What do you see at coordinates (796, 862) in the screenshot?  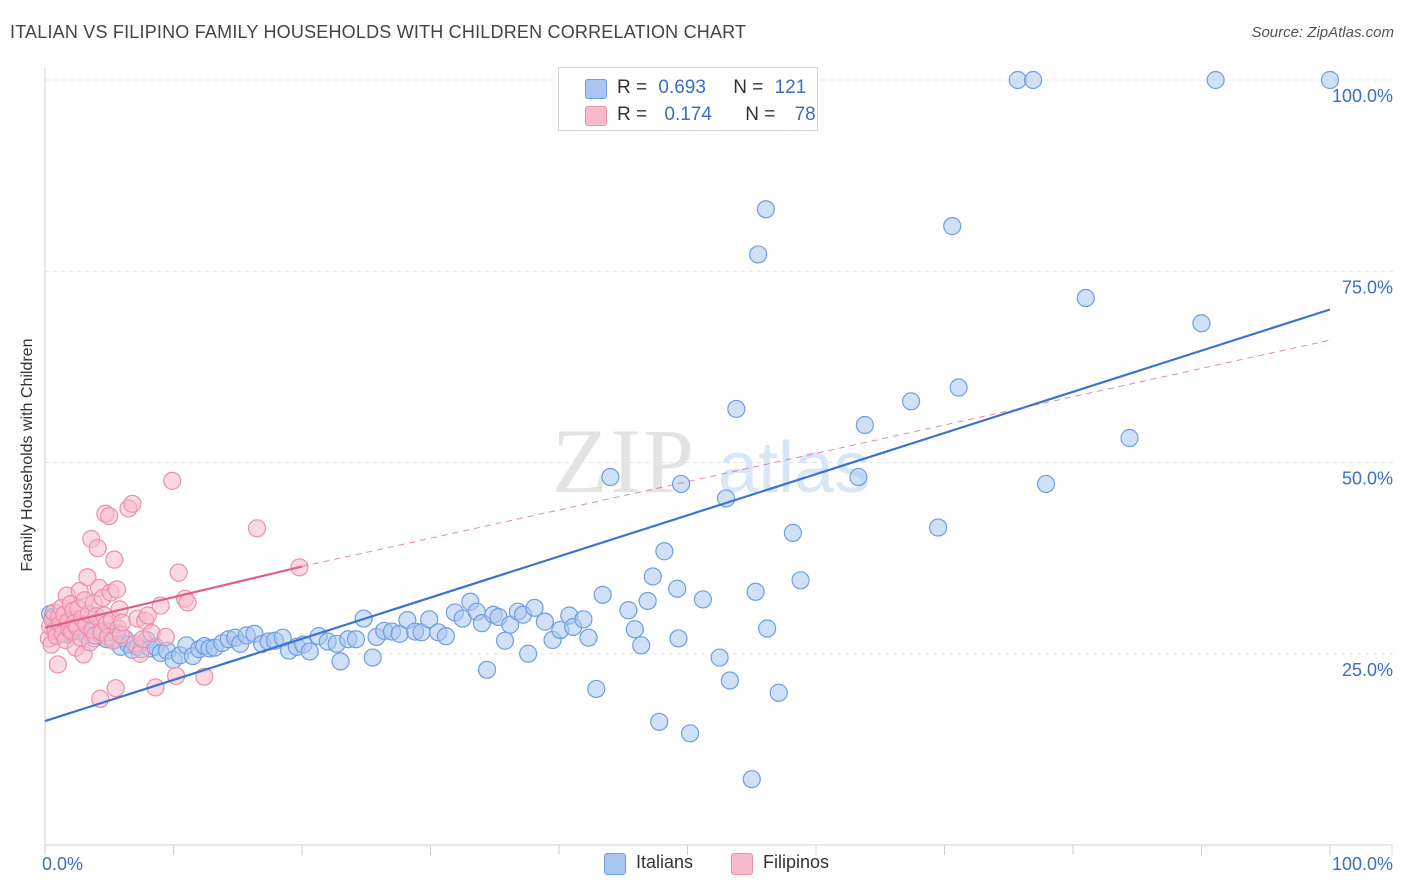 I see `legend-label-filipinos: Filipinos` at bounding box center [796, 862].